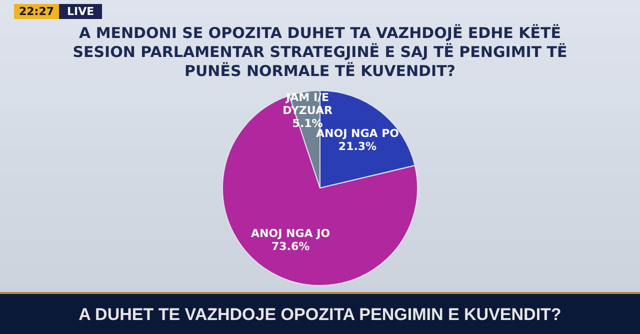  Describe the element at coordinates (290, 233) in the screenshot. I see `slice-label: ANOJ NGA JO` at that location.